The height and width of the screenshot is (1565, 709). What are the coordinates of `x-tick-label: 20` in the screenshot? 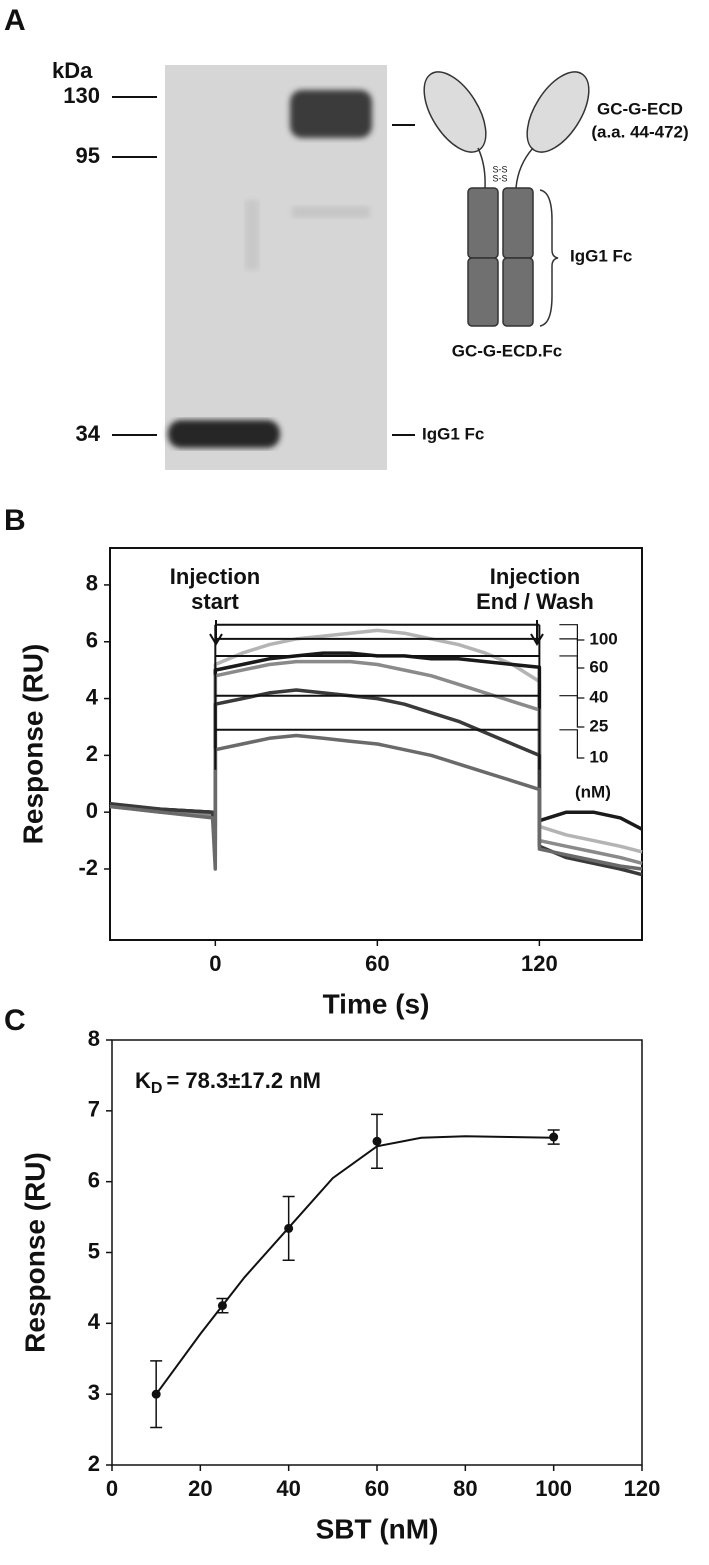 It's located at (200, 1488).